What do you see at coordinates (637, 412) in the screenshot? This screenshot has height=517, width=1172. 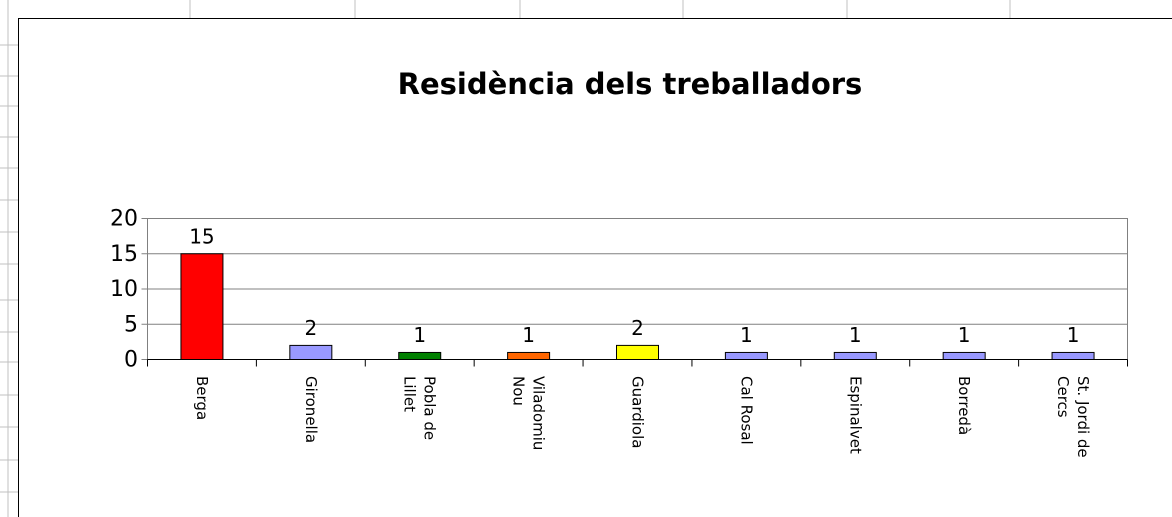 I see `x-tick-label: Guardiola` at bounding box center [637, 412].